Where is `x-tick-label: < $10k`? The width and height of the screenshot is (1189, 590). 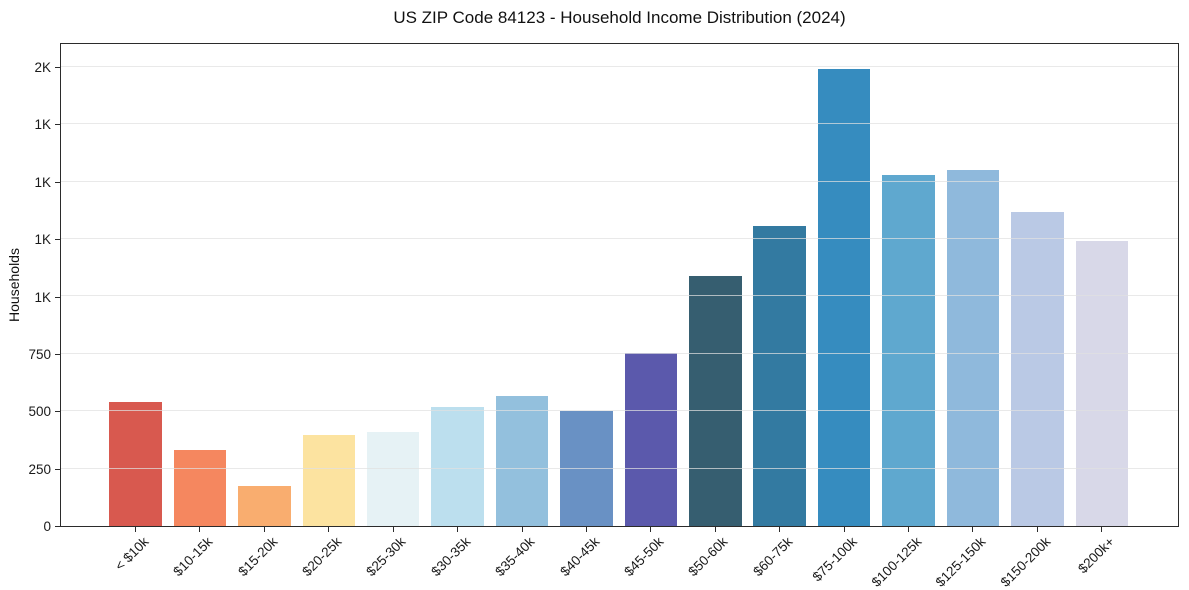 x-tick-label: < $10k is located at coordinates (131, 554).